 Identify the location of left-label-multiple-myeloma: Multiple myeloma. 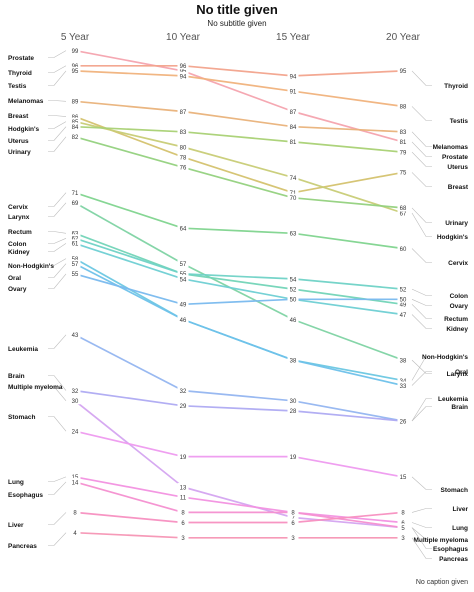
(35, 387).